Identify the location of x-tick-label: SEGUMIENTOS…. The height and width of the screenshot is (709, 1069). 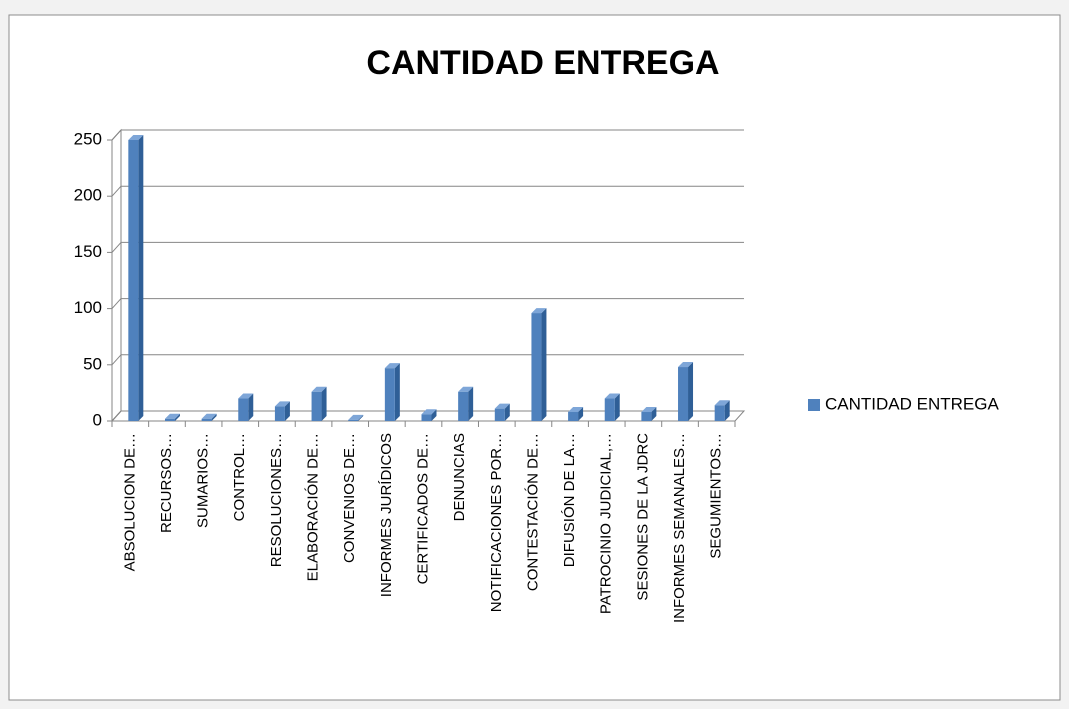
(716, 496).